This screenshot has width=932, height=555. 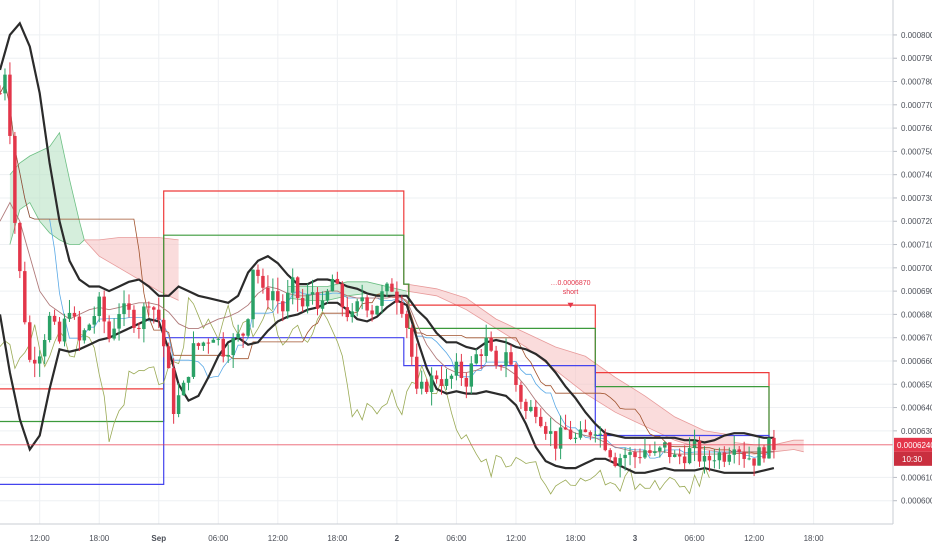 I want to click on countdown-label: 10:30, so click(x=912, y=459).